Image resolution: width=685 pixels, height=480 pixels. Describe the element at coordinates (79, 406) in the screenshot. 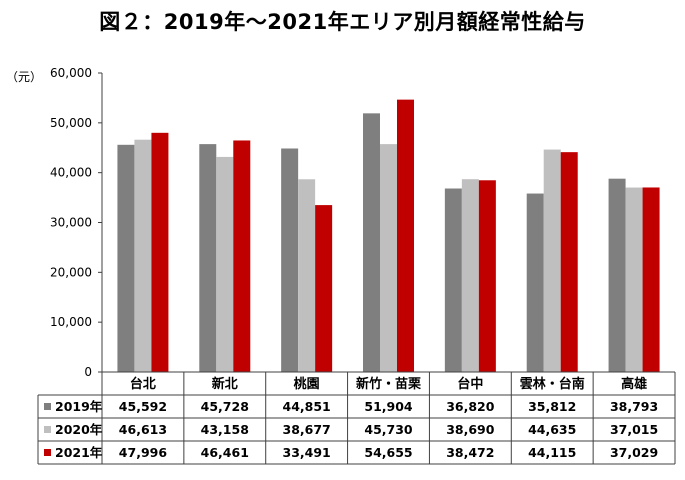

I see `legend-label: 2019年` at that location.